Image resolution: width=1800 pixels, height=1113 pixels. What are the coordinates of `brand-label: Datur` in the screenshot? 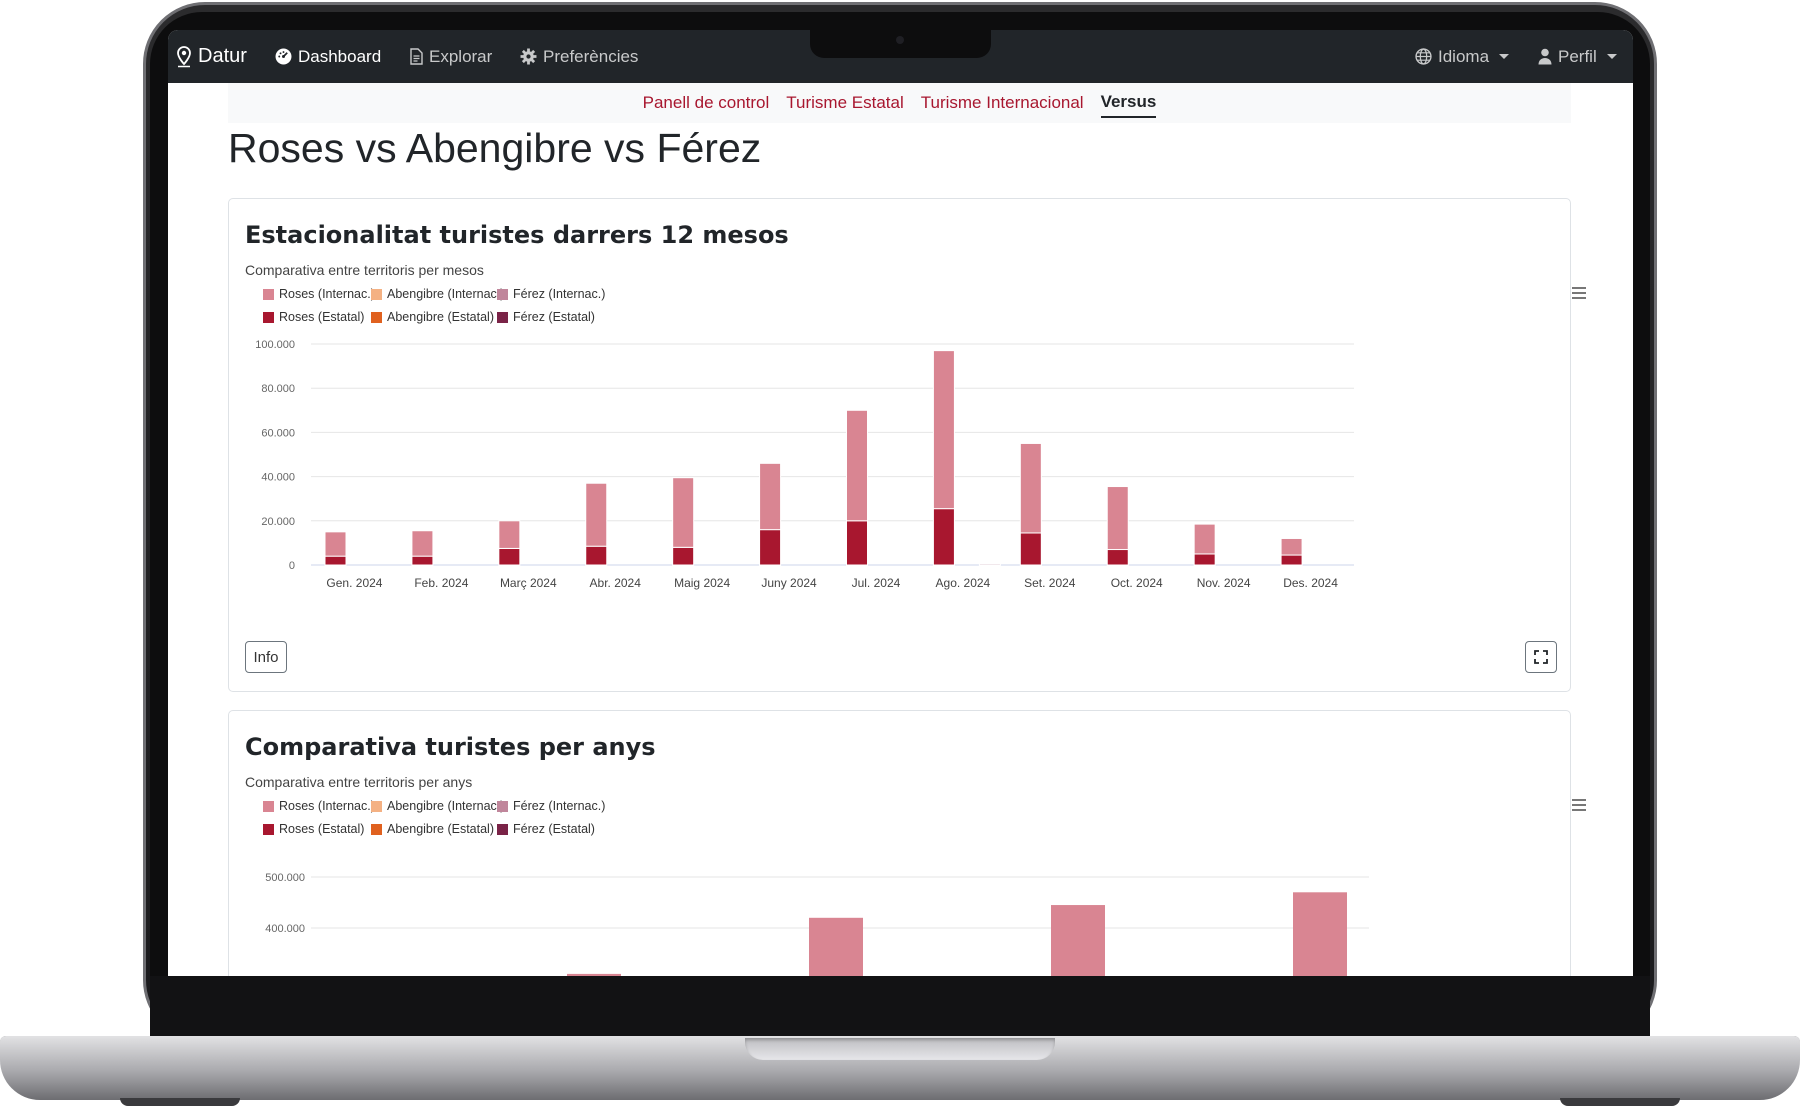 It's located at (222, 56).